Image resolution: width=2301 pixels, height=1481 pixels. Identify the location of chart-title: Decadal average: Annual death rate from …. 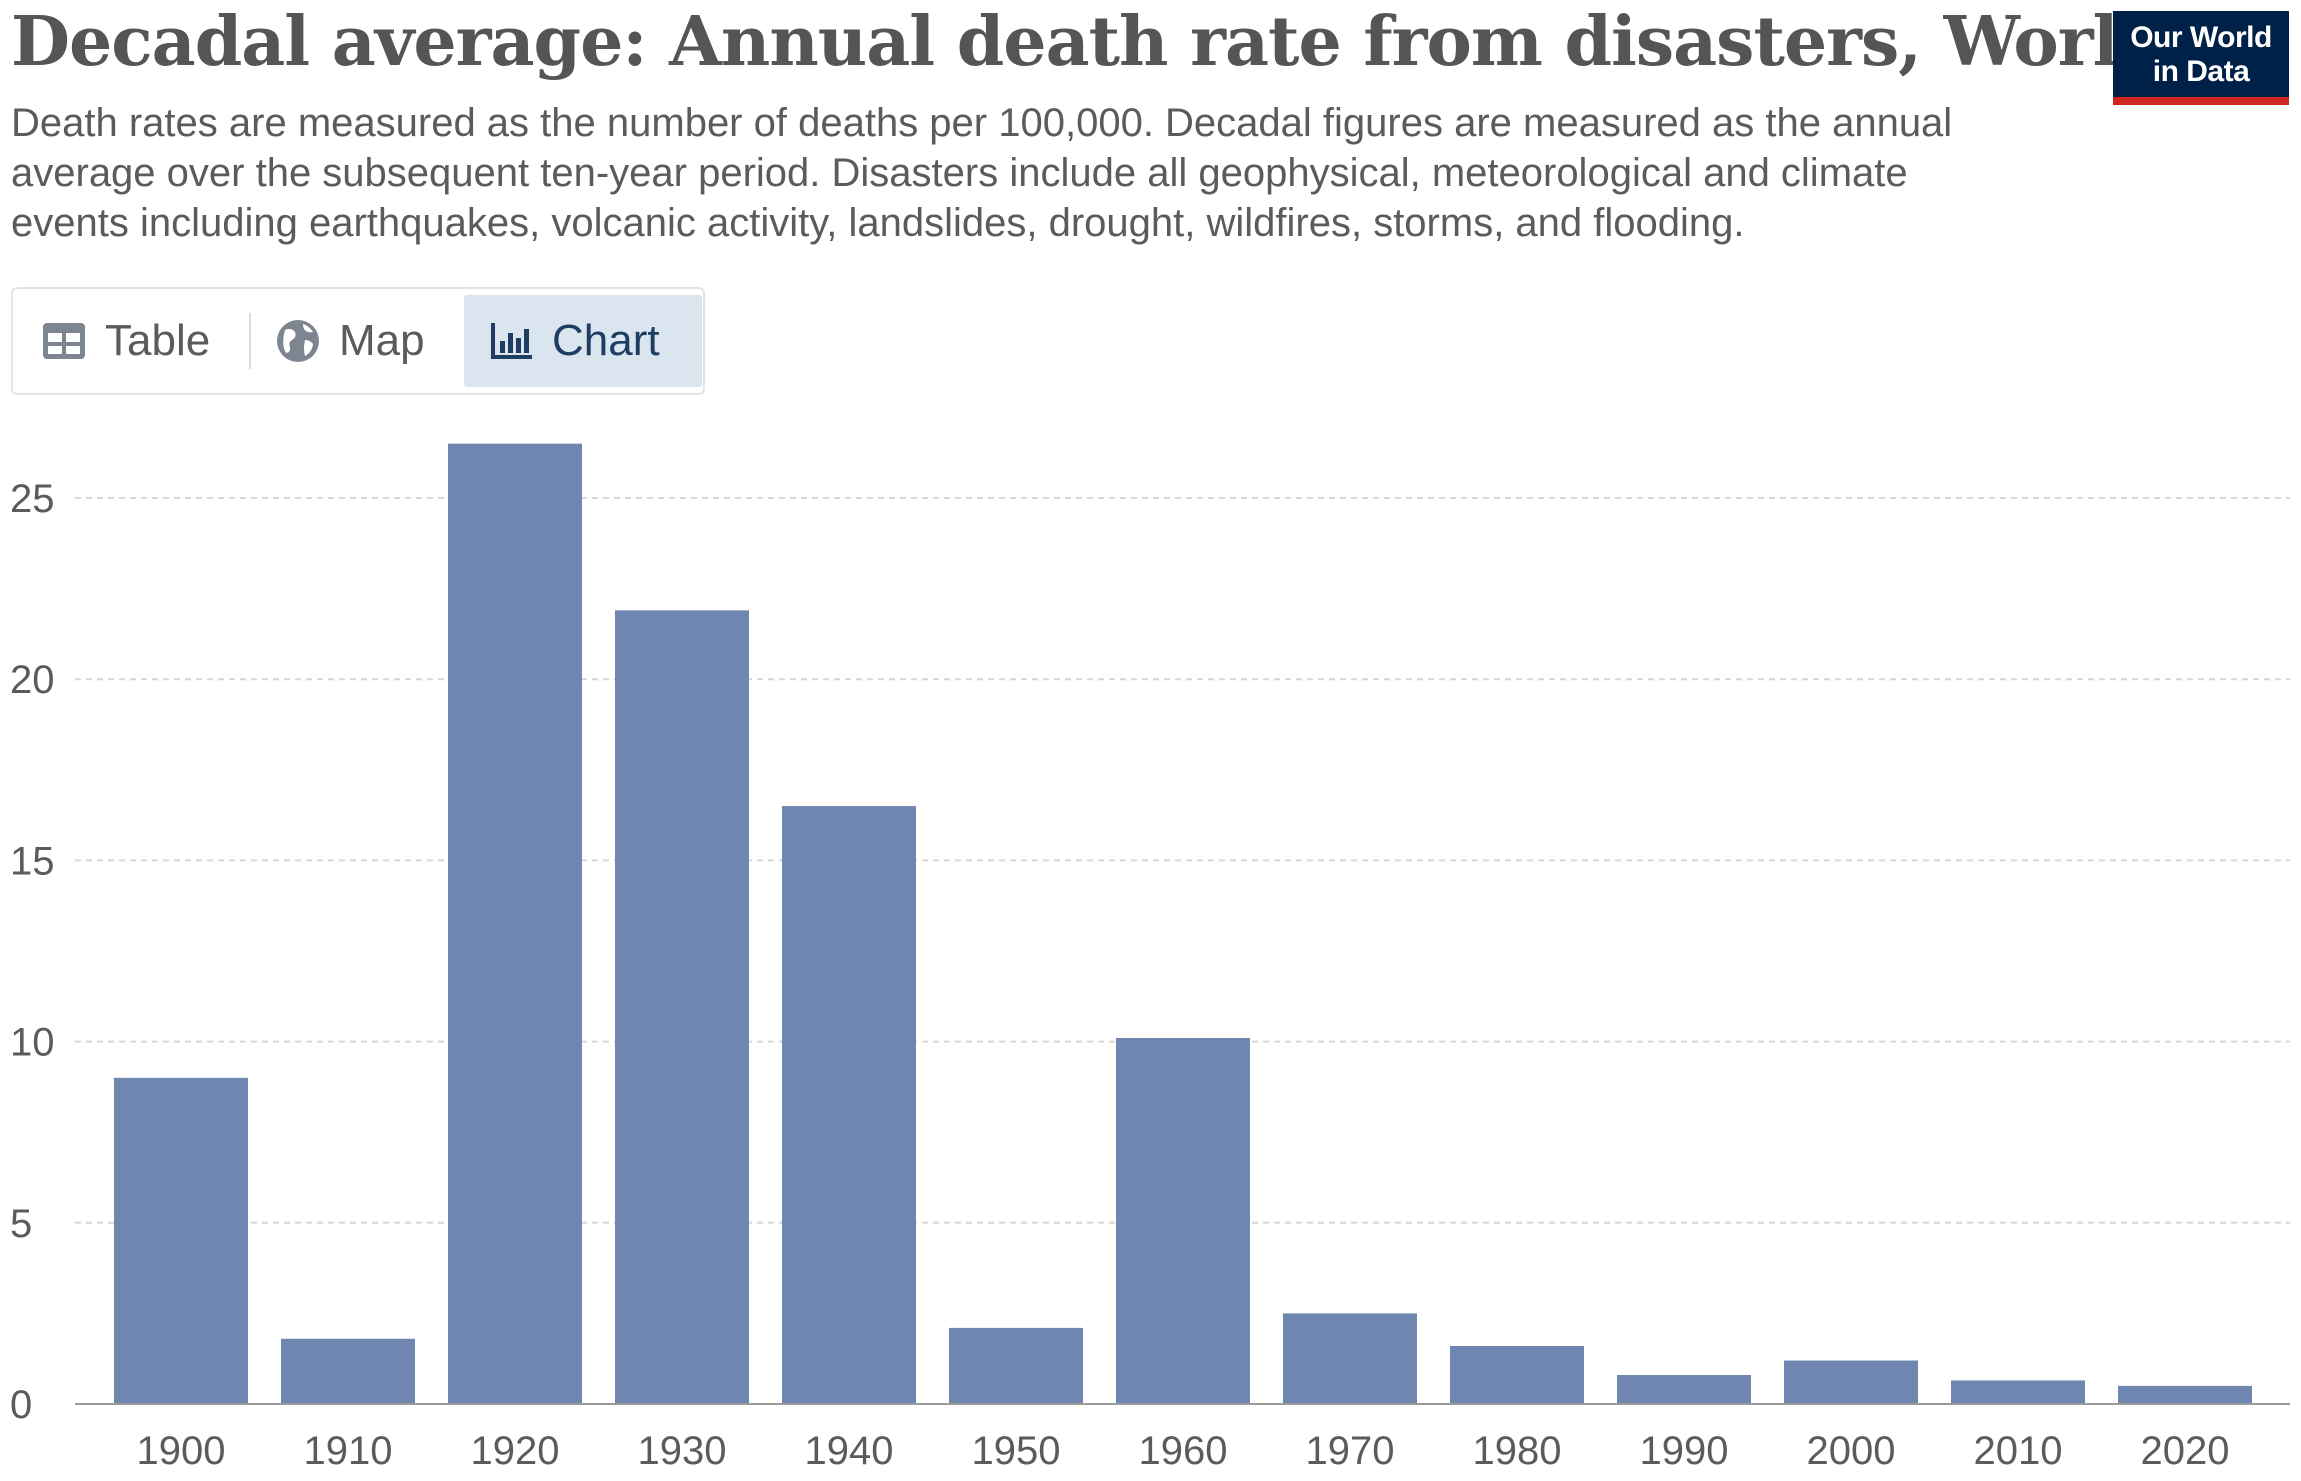
(1088, 42).